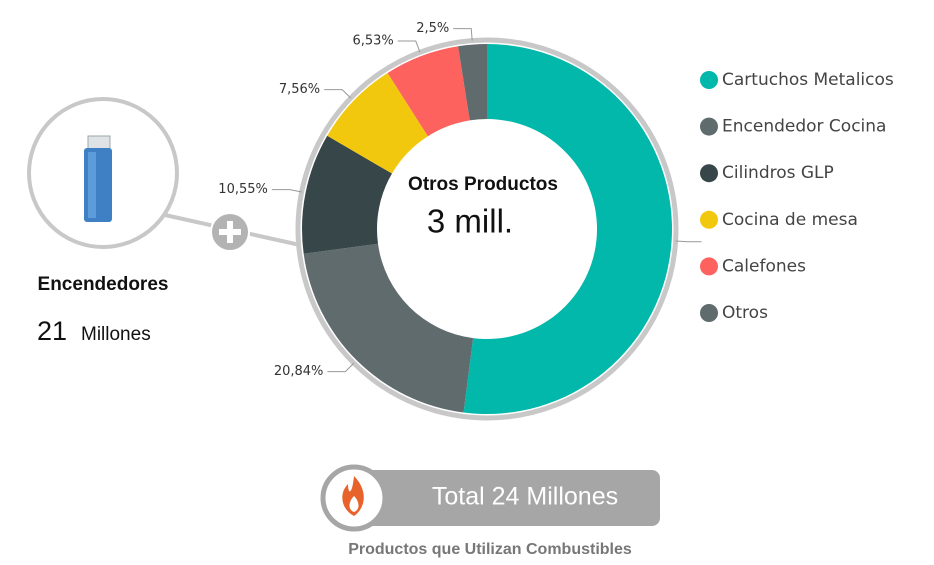  I want to click on card-unit: Millones, so click(116, 334).